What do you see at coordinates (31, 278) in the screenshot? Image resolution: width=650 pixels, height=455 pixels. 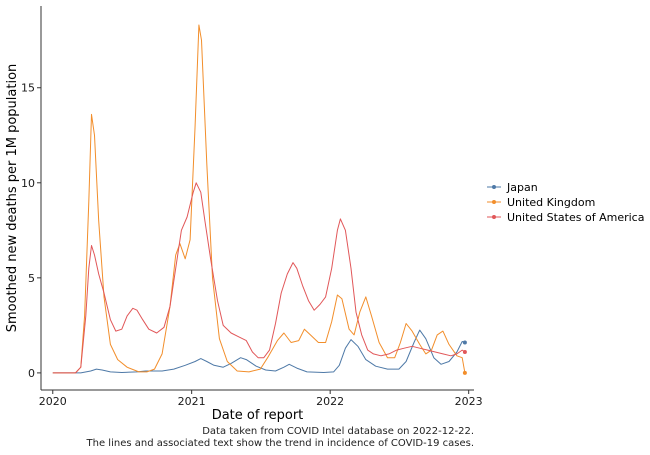 I see `y-tick-label: 5` at bounding box center [31, 278].